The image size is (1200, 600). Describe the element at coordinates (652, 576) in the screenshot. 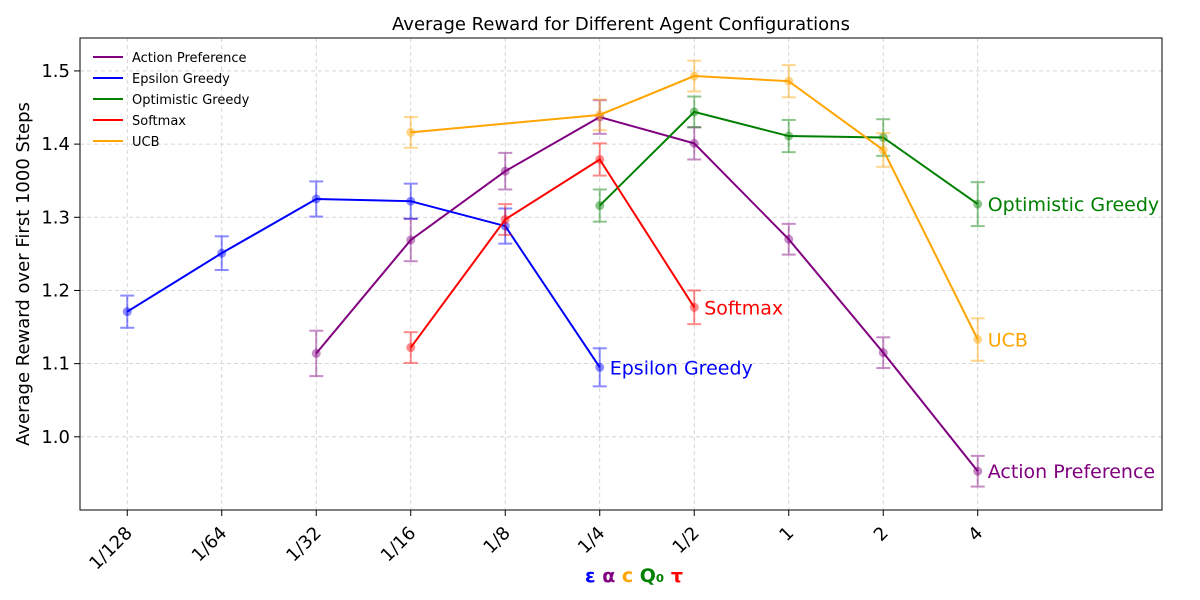

I see `x-label-symbol: Q₀` at that location.